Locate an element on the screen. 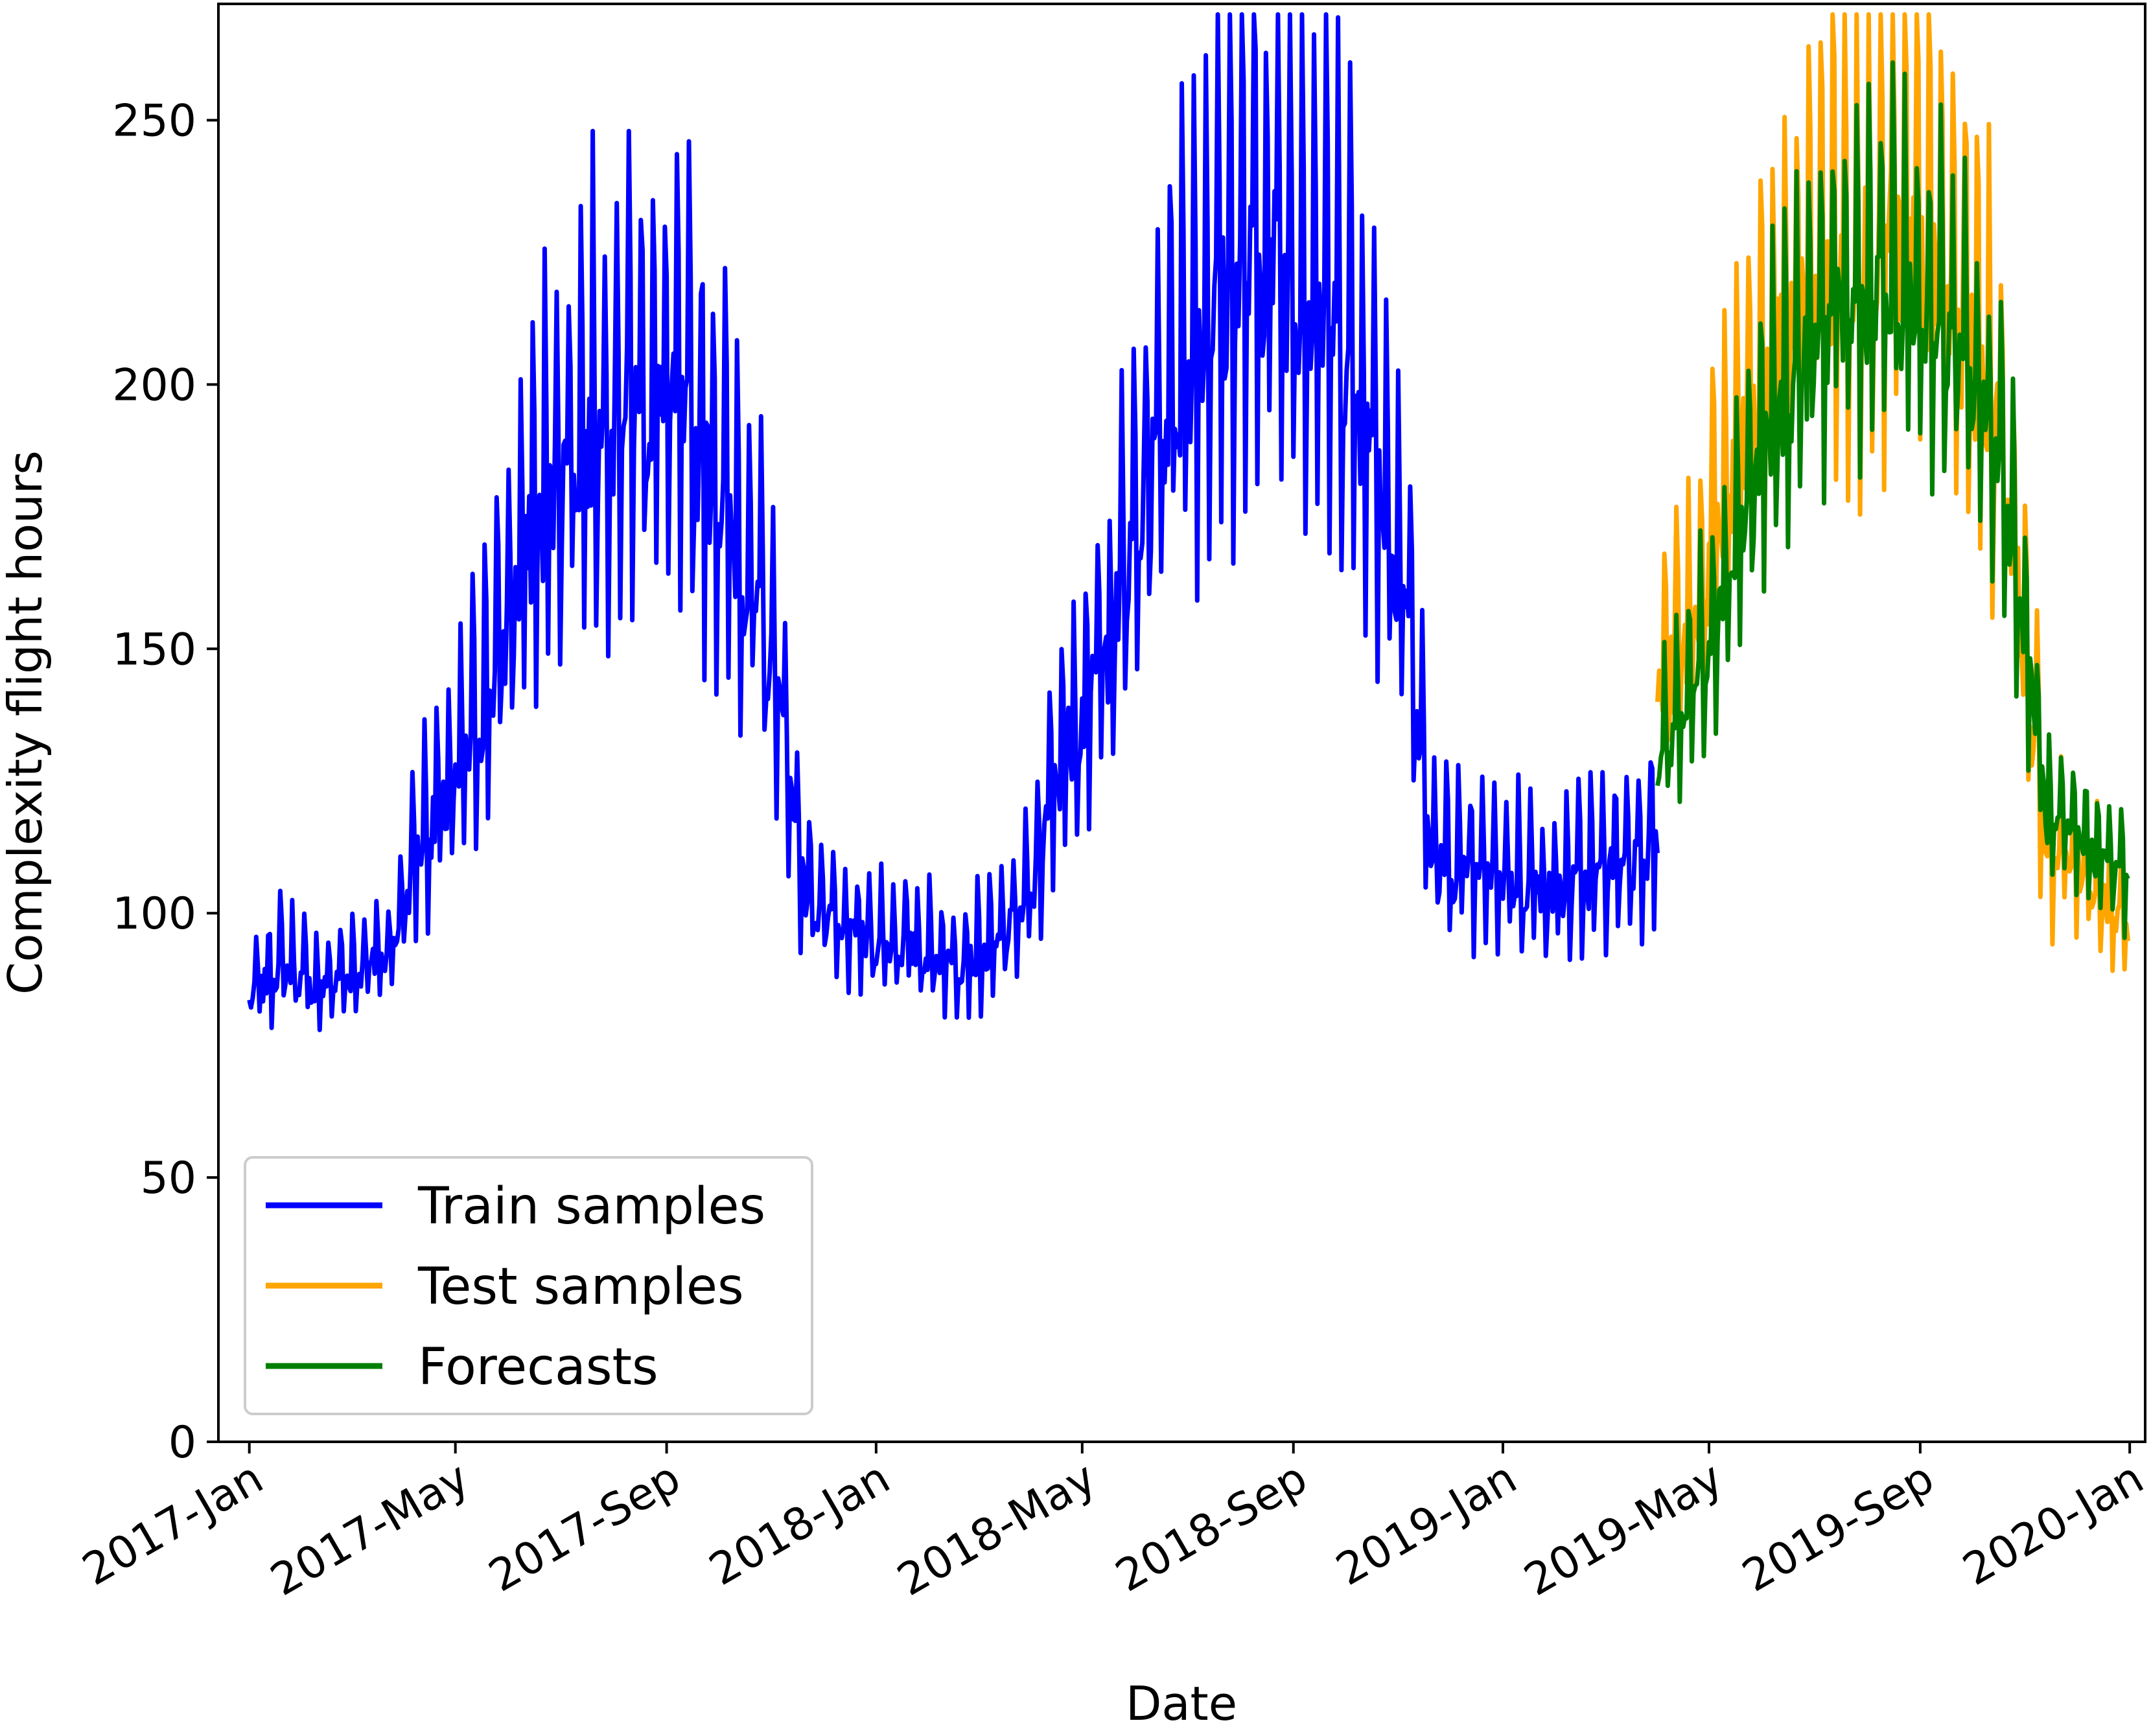  x-tick-label: 2019-Sep is located at coordinates (1838, 1527).